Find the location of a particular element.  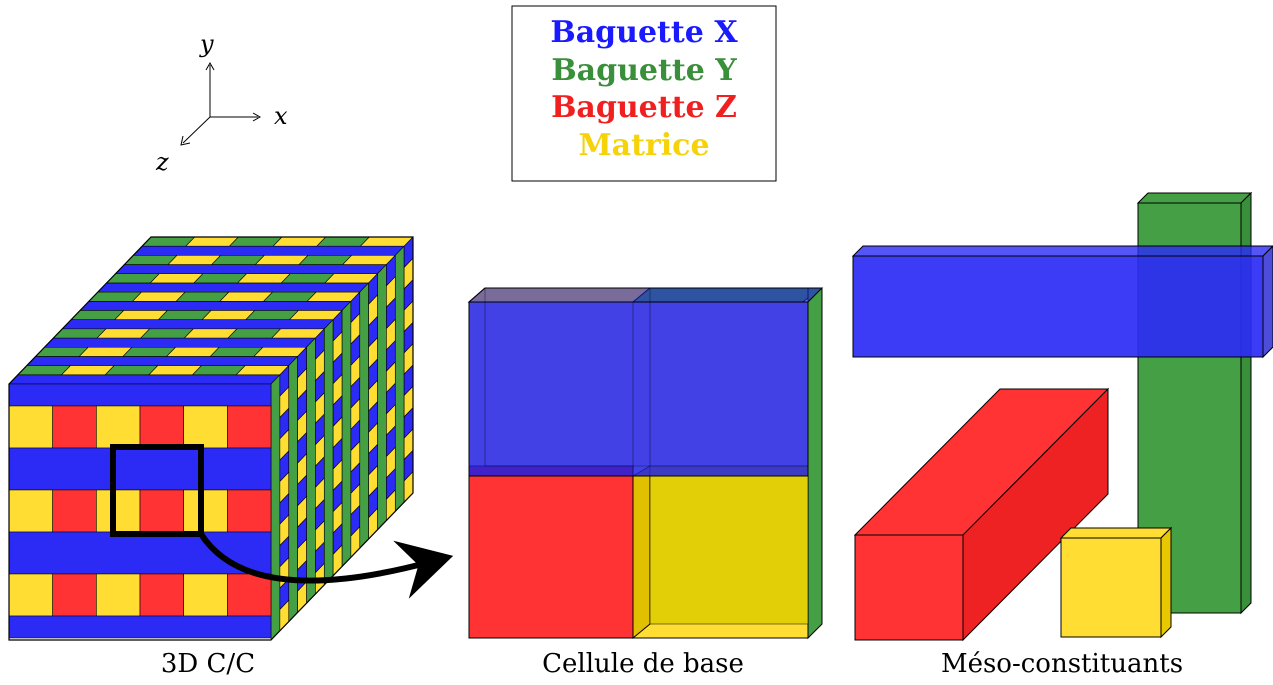

cell-x-bar-top is located at coordinates (645, 295).